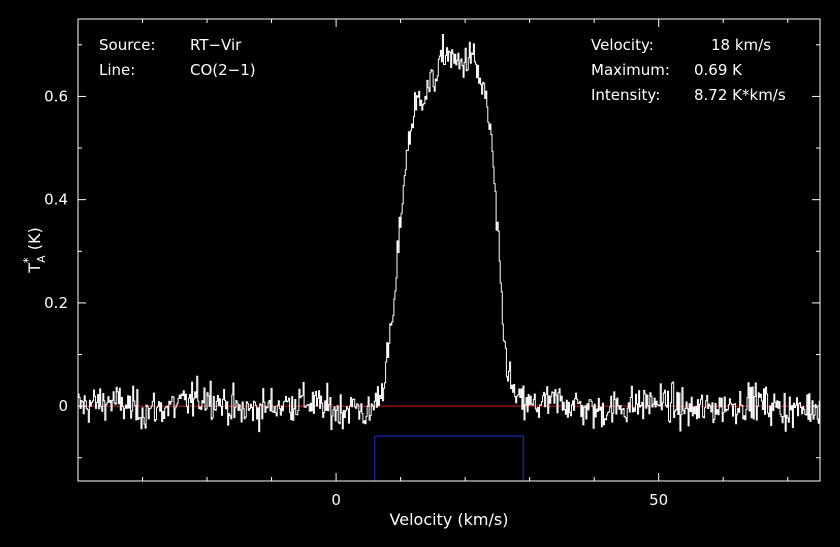  Describe the element at coordinates (449, 519) in the screenshot. I see `x-axis-title: Velocity (km/s)` at that location.